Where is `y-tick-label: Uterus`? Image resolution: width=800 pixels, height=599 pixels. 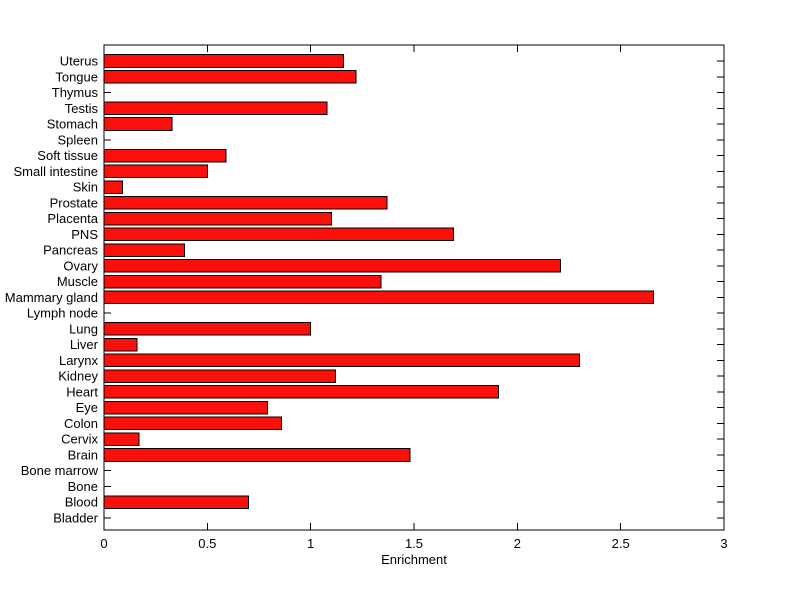 y-tick-label: Uterus is located at coordinates (79, 61).